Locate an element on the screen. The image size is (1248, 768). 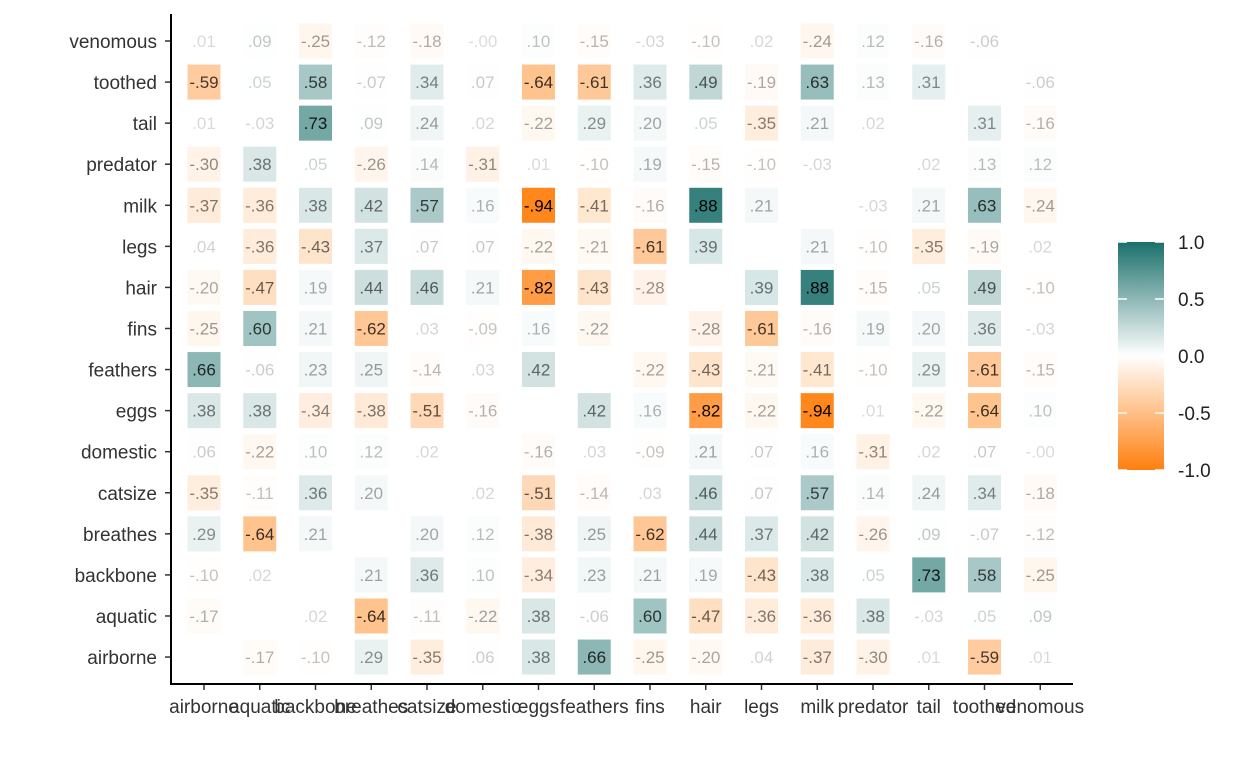
heatmap-cell-breathes-fins is located at coordinates (650, 534).